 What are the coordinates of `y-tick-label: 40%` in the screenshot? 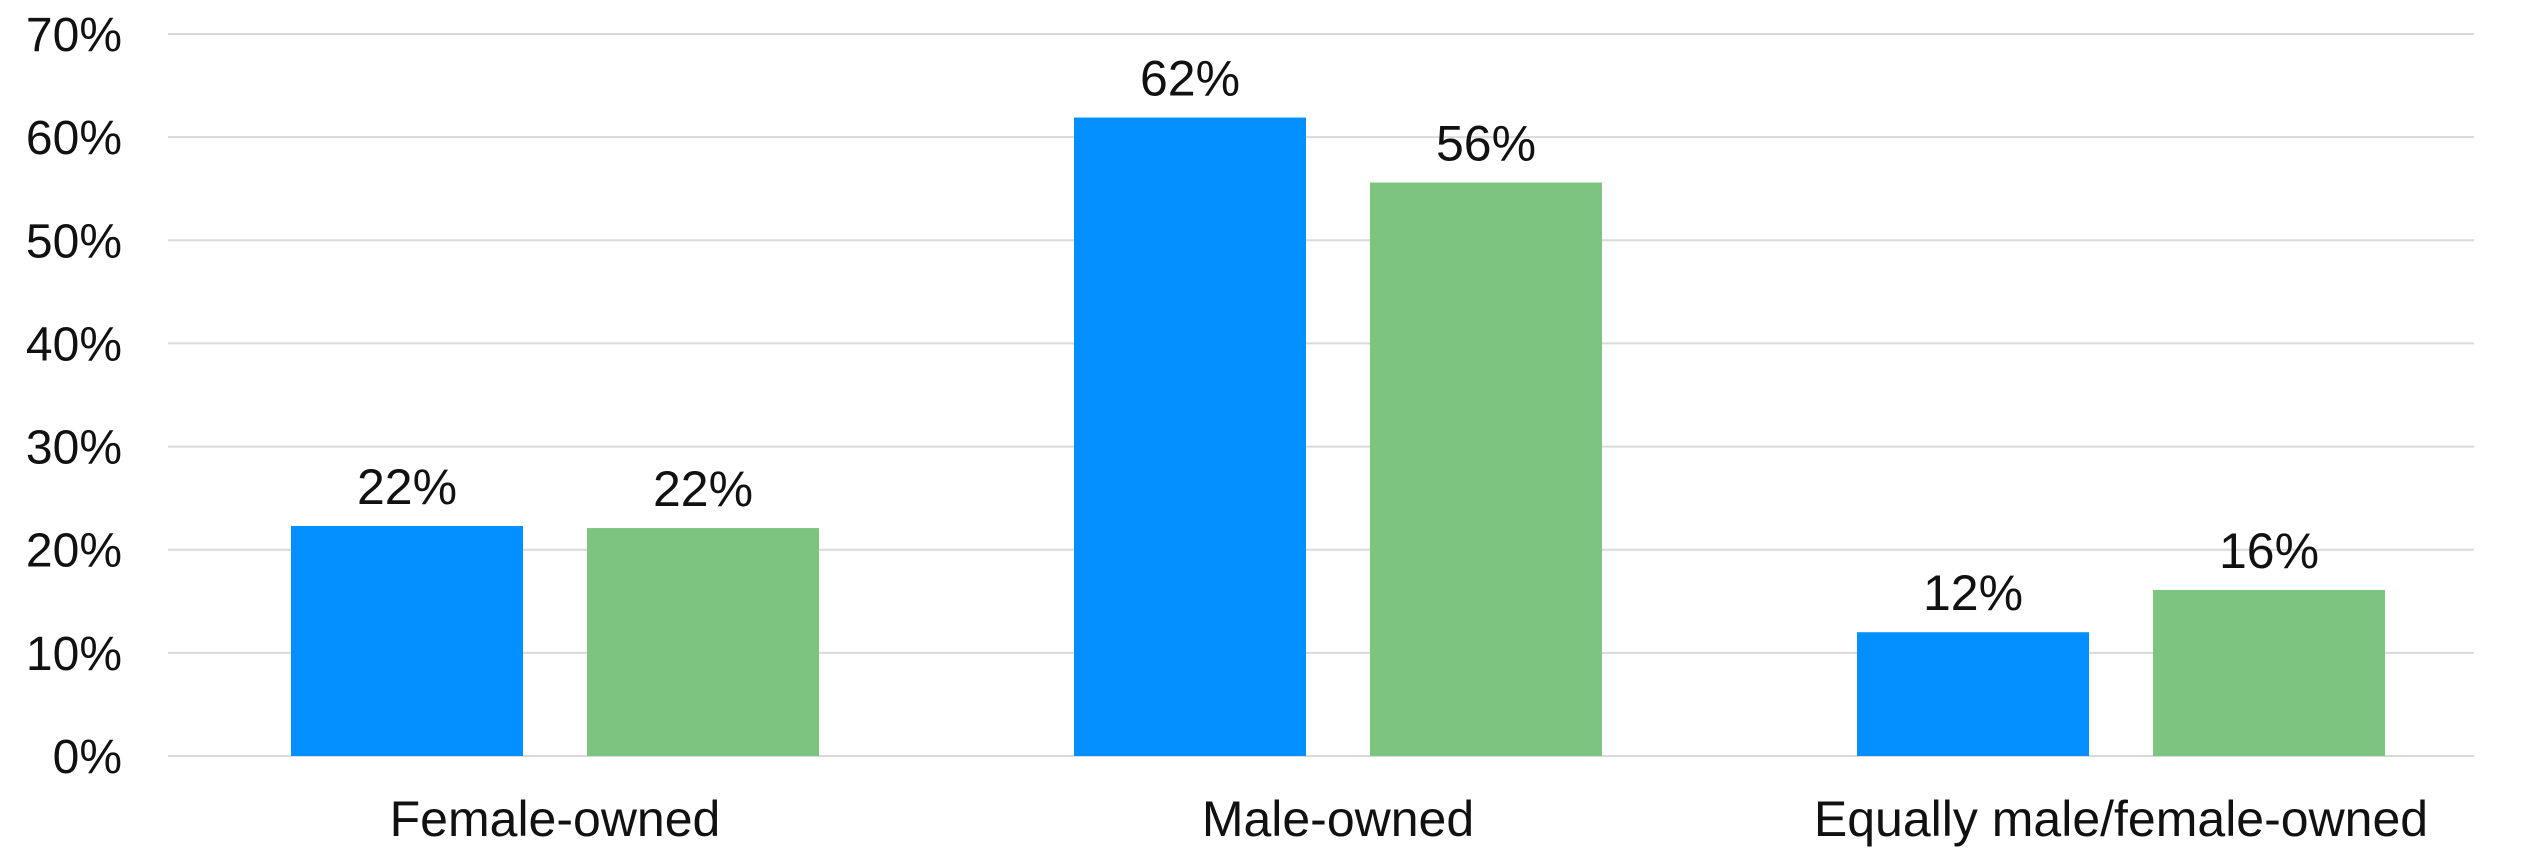 It's located at (74, 344).